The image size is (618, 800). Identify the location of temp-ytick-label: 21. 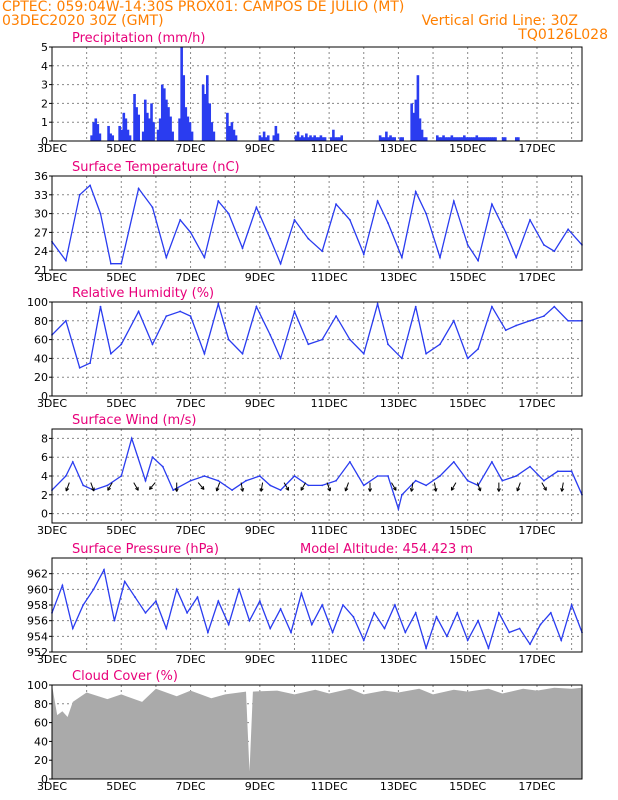
(41, 270).